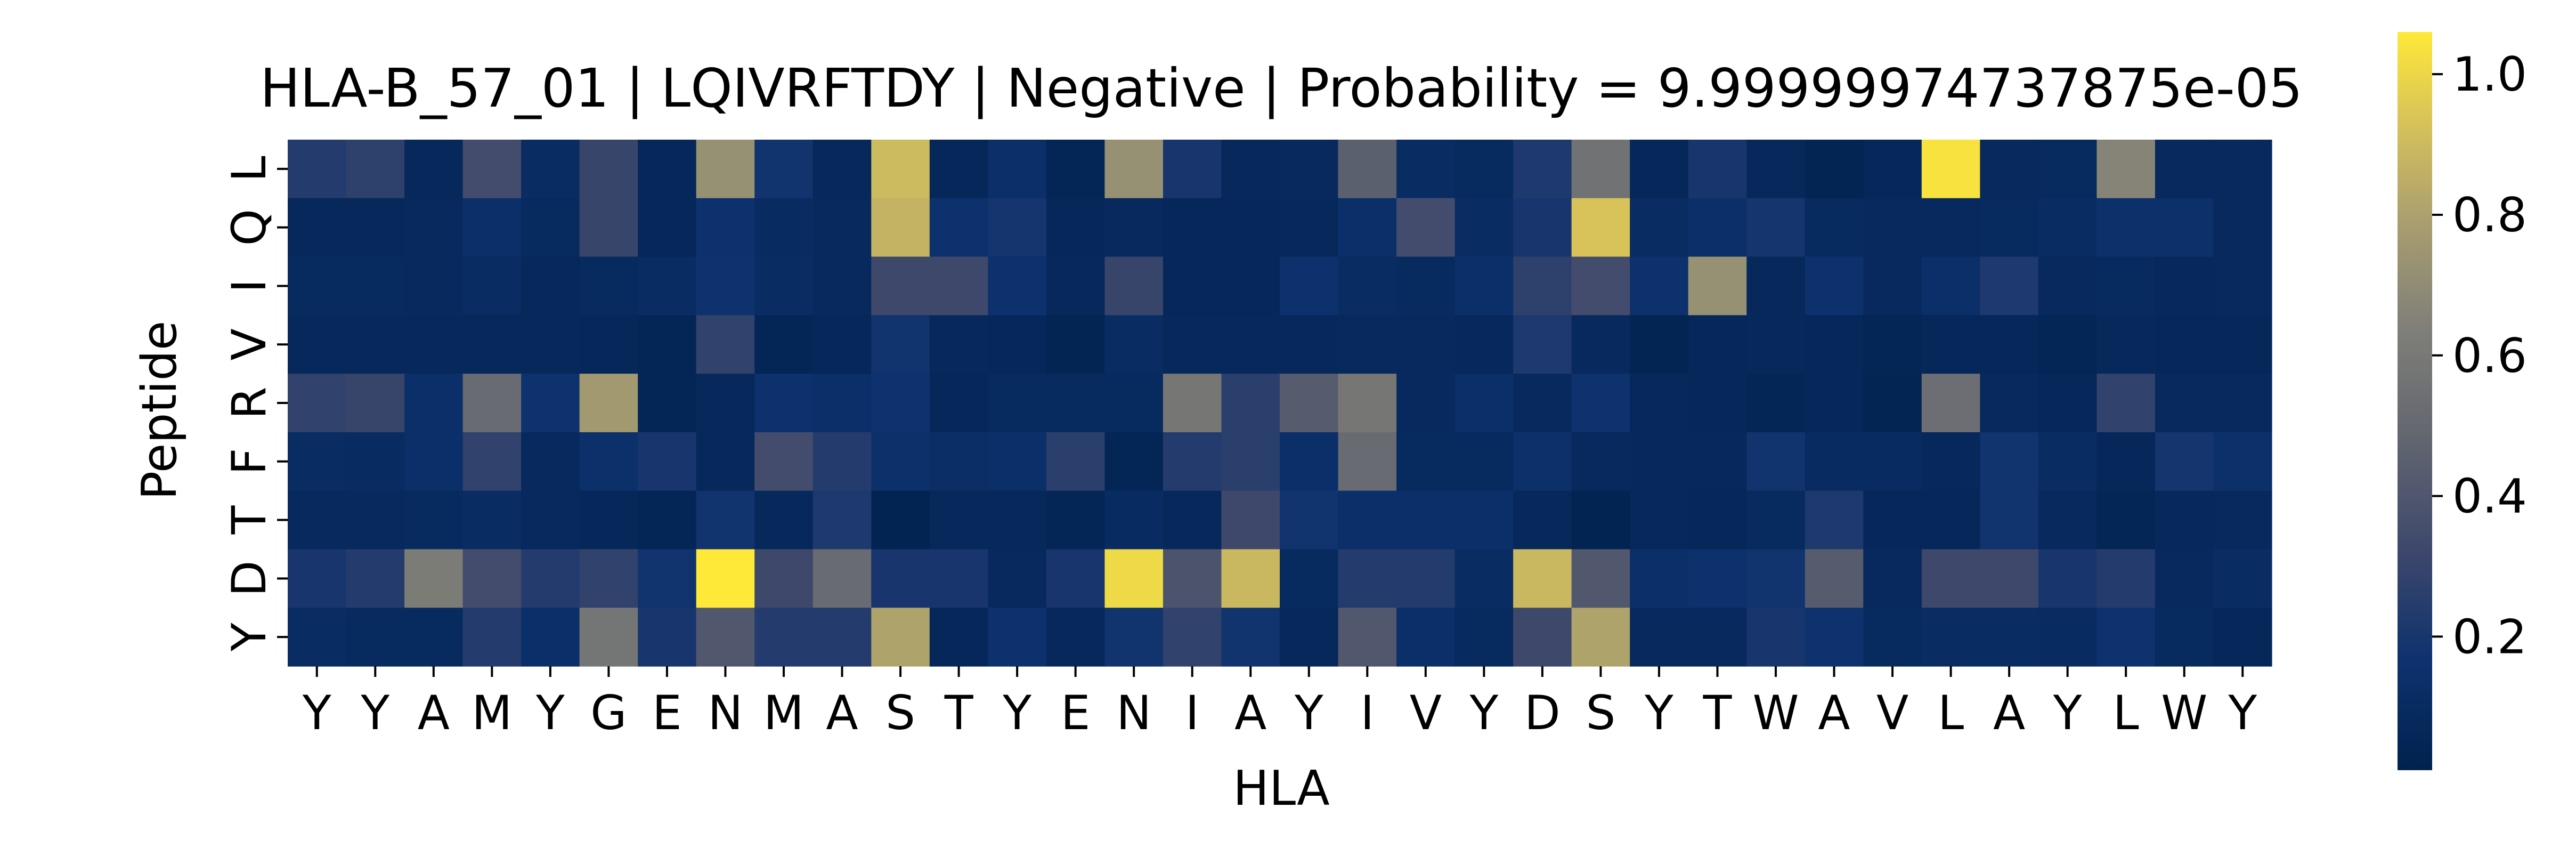 Image resolution: width=2576 pixels, height=848 pixels. Describe the element at coordinates (1192, 637) in the screenshot. I see `heatmap-cell-r8-c15` at that location.